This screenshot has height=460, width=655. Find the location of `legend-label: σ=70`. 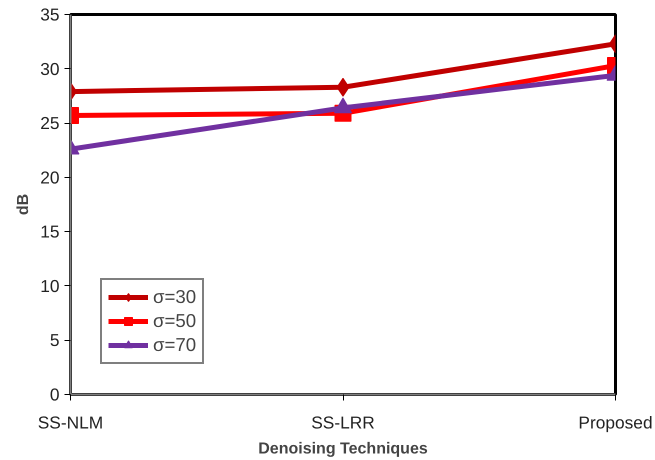

legend-label: σ=70 is located at coordinates (174, 345).